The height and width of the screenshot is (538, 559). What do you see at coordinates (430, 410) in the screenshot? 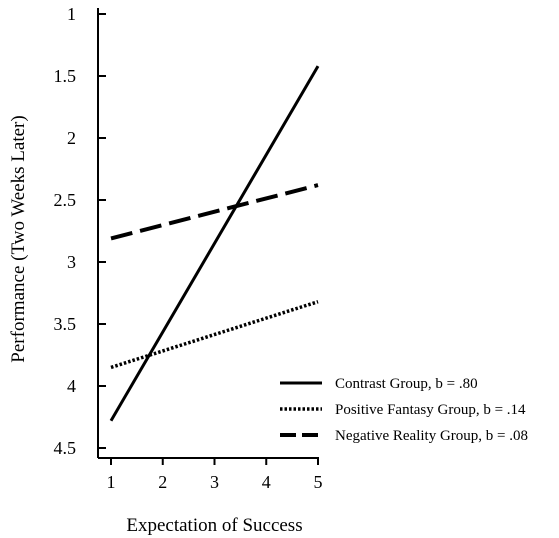
I see `legend-label: Positive Fantasy Group, b = .14` at bounding box center [430, 410].